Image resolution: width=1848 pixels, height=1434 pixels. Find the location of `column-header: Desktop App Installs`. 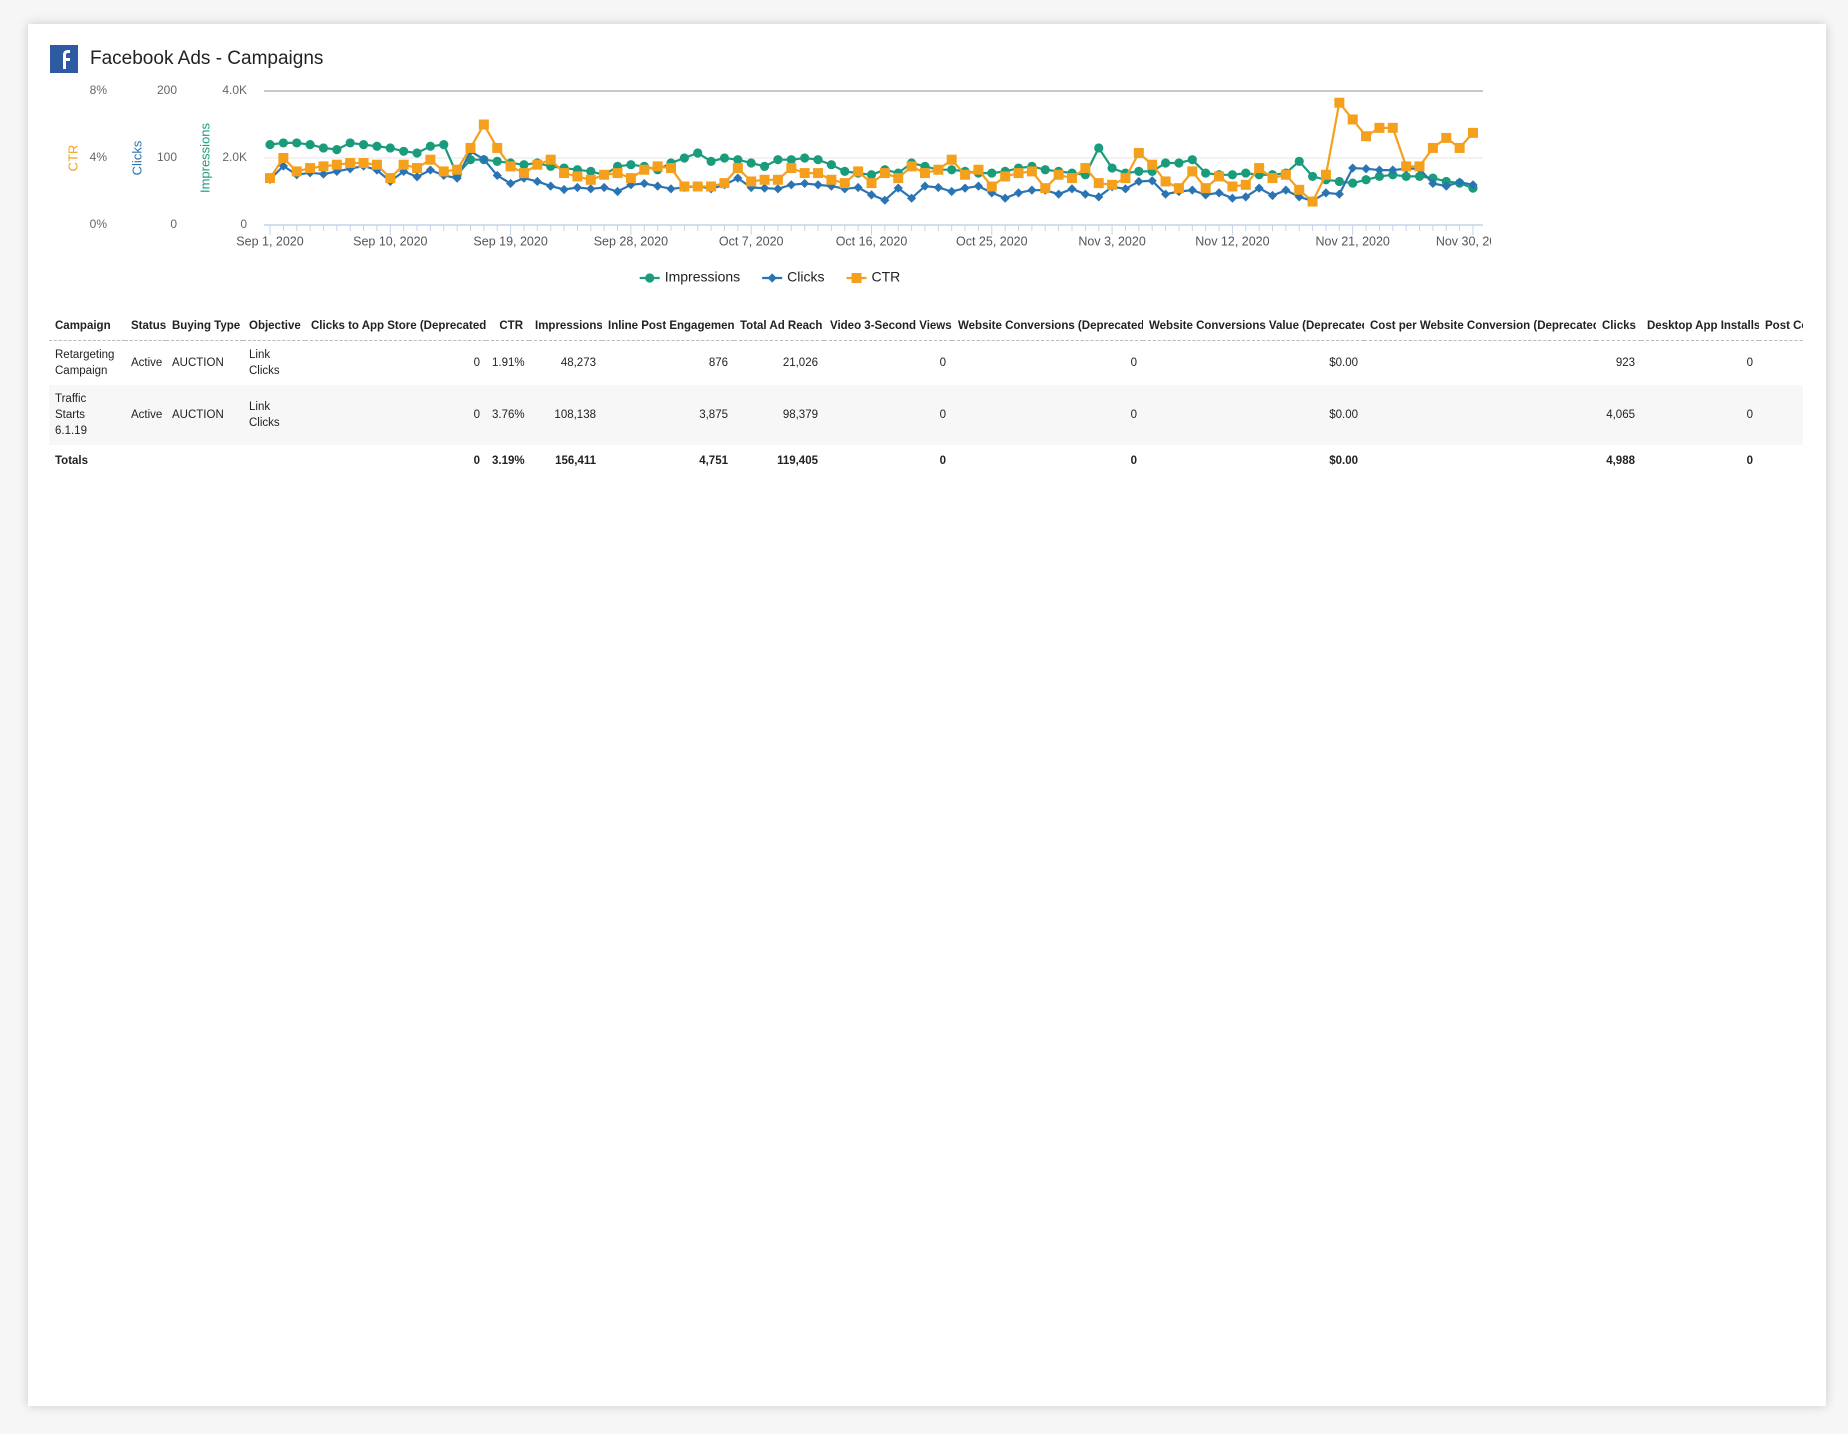

column-header: Desktop App Installs is located at coordinates (1700, 326).